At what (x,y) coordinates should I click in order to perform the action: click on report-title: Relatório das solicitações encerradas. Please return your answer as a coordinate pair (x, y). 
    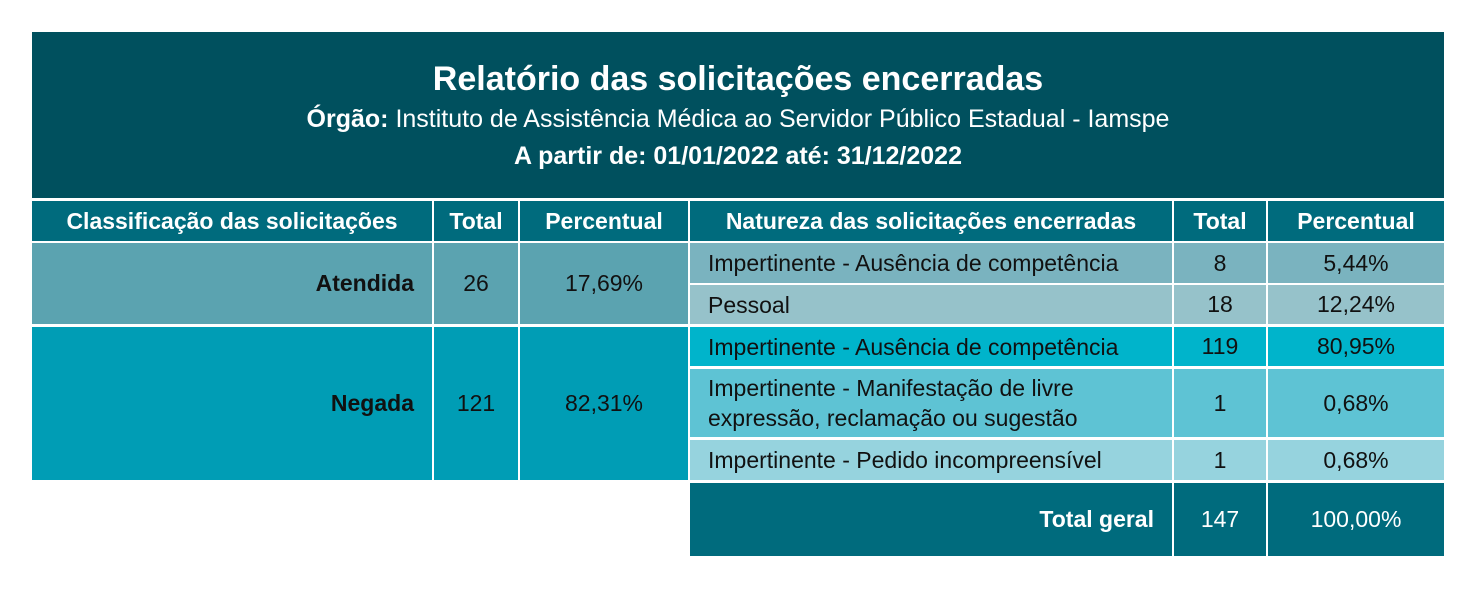
    Looking at the image, I should click on (738, 78).